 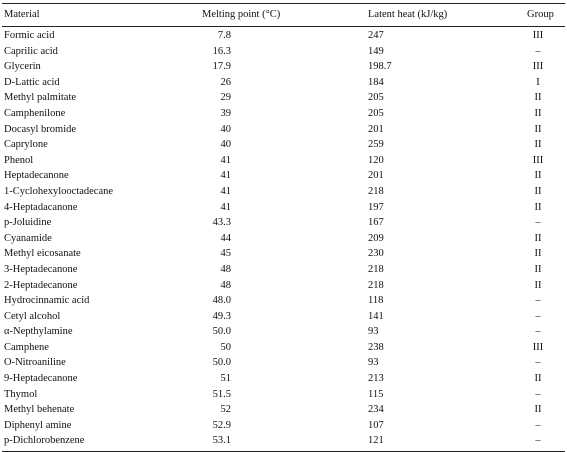 I want to click on table-row: Cetyl alcohol 49.3 141 –, so click(x=283, y=317).